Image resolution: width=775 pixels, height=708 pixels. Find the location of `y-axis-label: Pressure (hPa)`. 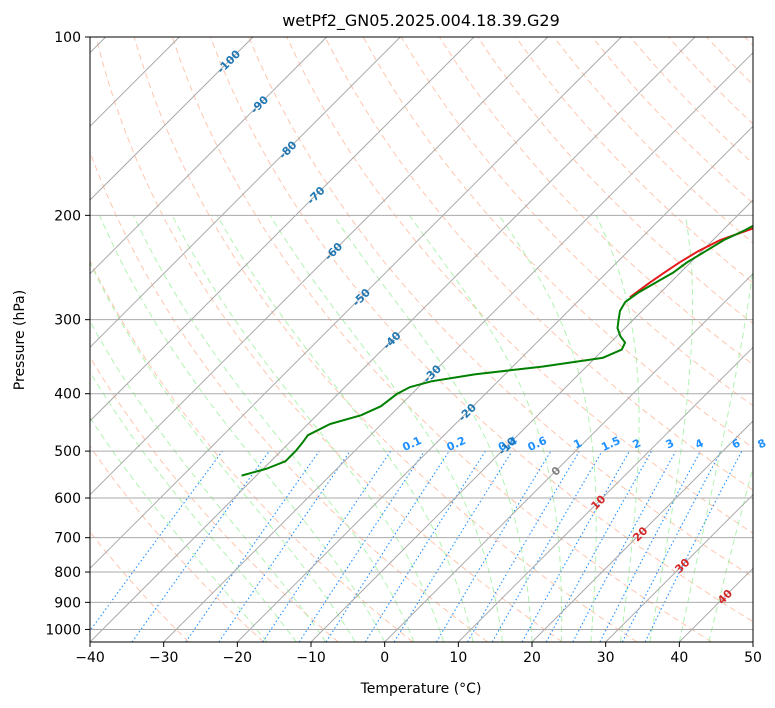

y-axis-label: Pressure (hPa) is located at coordinates (20, 340).